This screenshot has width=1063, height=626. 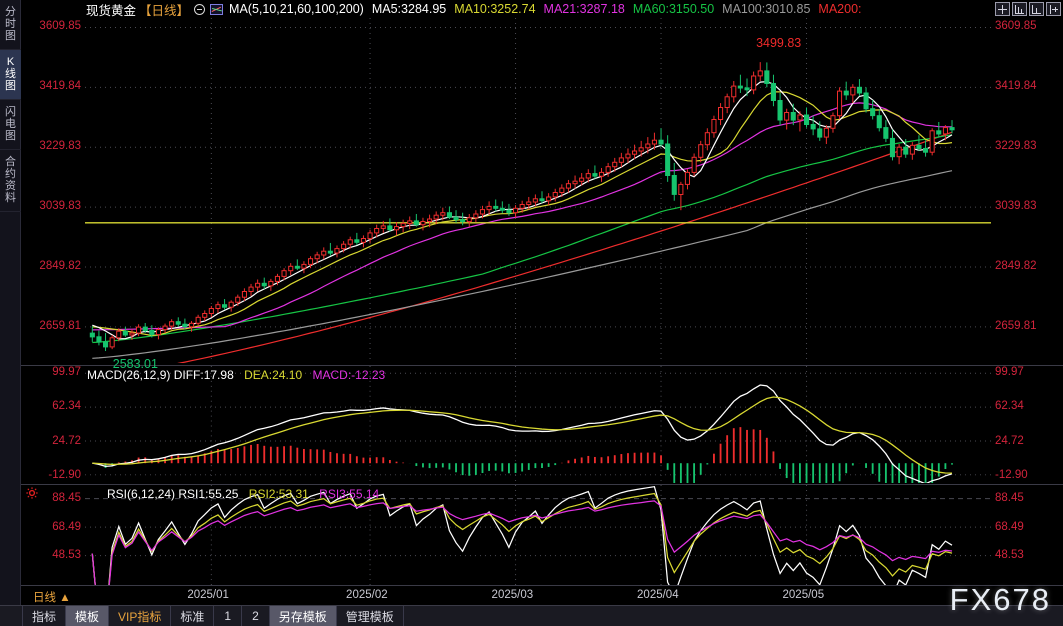 I want to click on date-axis-label: 2025/03, so click(x=512, y=595).